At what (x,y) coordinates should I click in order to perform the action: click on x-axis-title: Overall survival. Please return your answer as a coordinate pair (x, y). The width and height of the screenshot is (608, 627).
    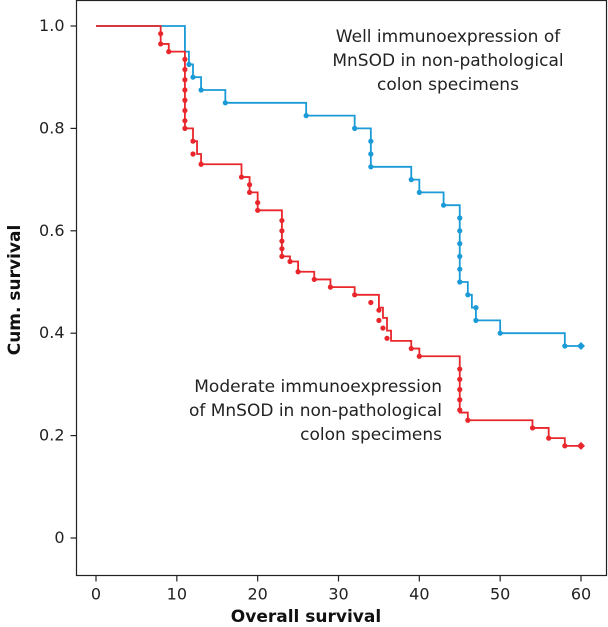
    Looking at the image, I should click on (306, 617).